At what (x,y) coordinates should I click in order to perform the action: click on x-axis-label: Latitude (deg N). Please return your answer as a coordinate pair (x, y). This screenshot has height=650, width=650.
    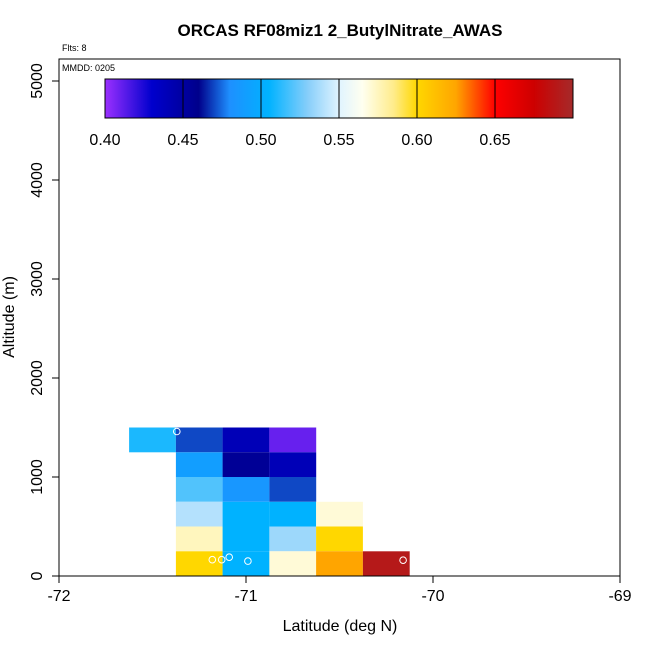
    Looking at the image, I should click on (340, 626).